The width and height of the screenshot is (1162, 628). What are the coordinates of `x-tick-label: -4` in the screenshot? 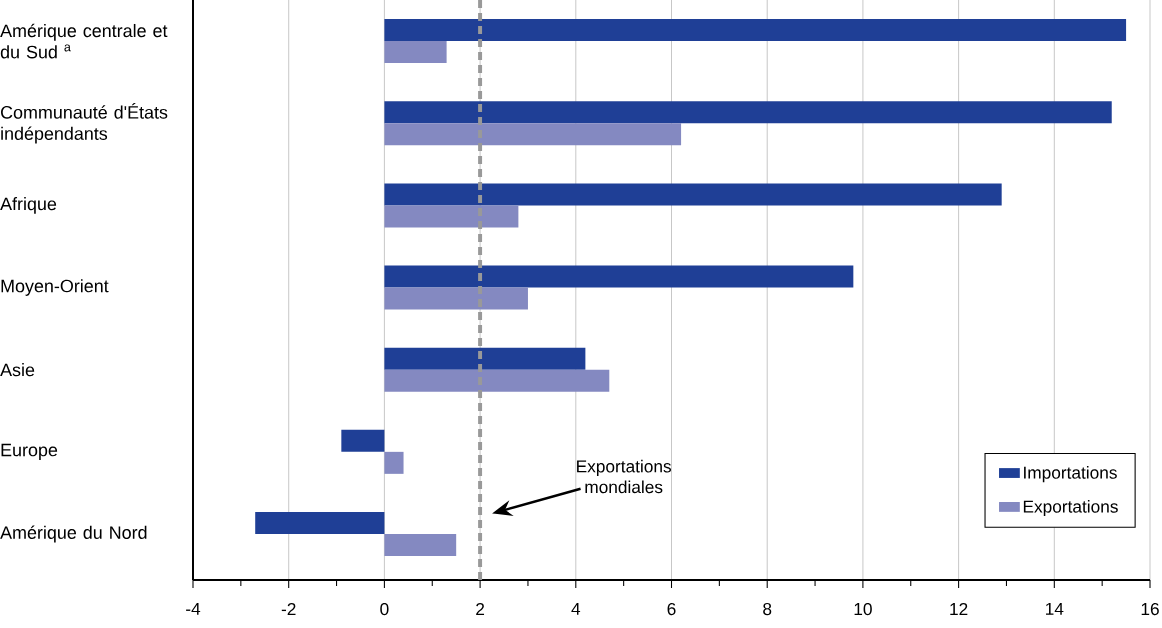 It's located at (193, 608).